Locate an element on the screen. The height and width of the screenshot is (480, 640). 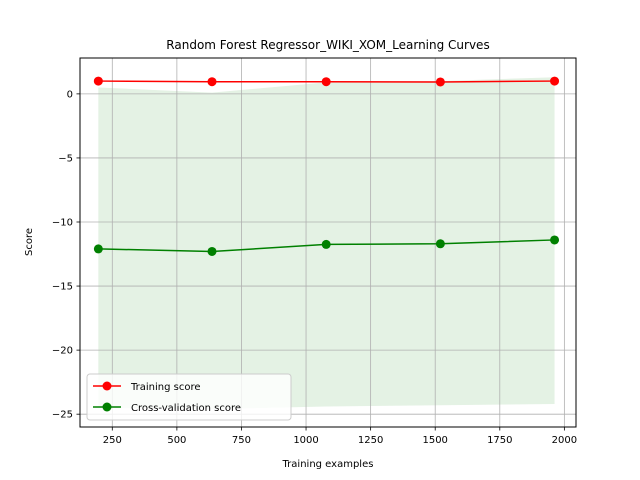
x-tick-label: 1250 is located at coordinates (370, 440).